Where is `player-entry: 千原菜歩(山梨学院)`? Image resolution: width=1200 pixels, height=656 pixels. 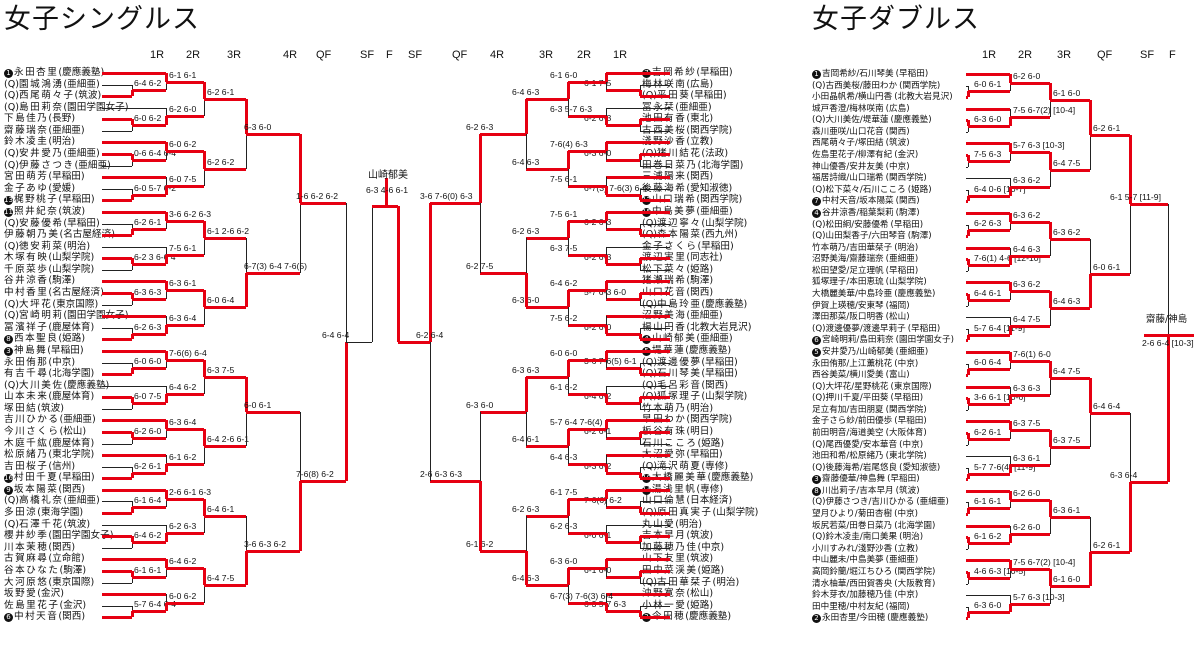 player-entry: 千原菜歩(山梨学院) is located at coordinates (49, 269).